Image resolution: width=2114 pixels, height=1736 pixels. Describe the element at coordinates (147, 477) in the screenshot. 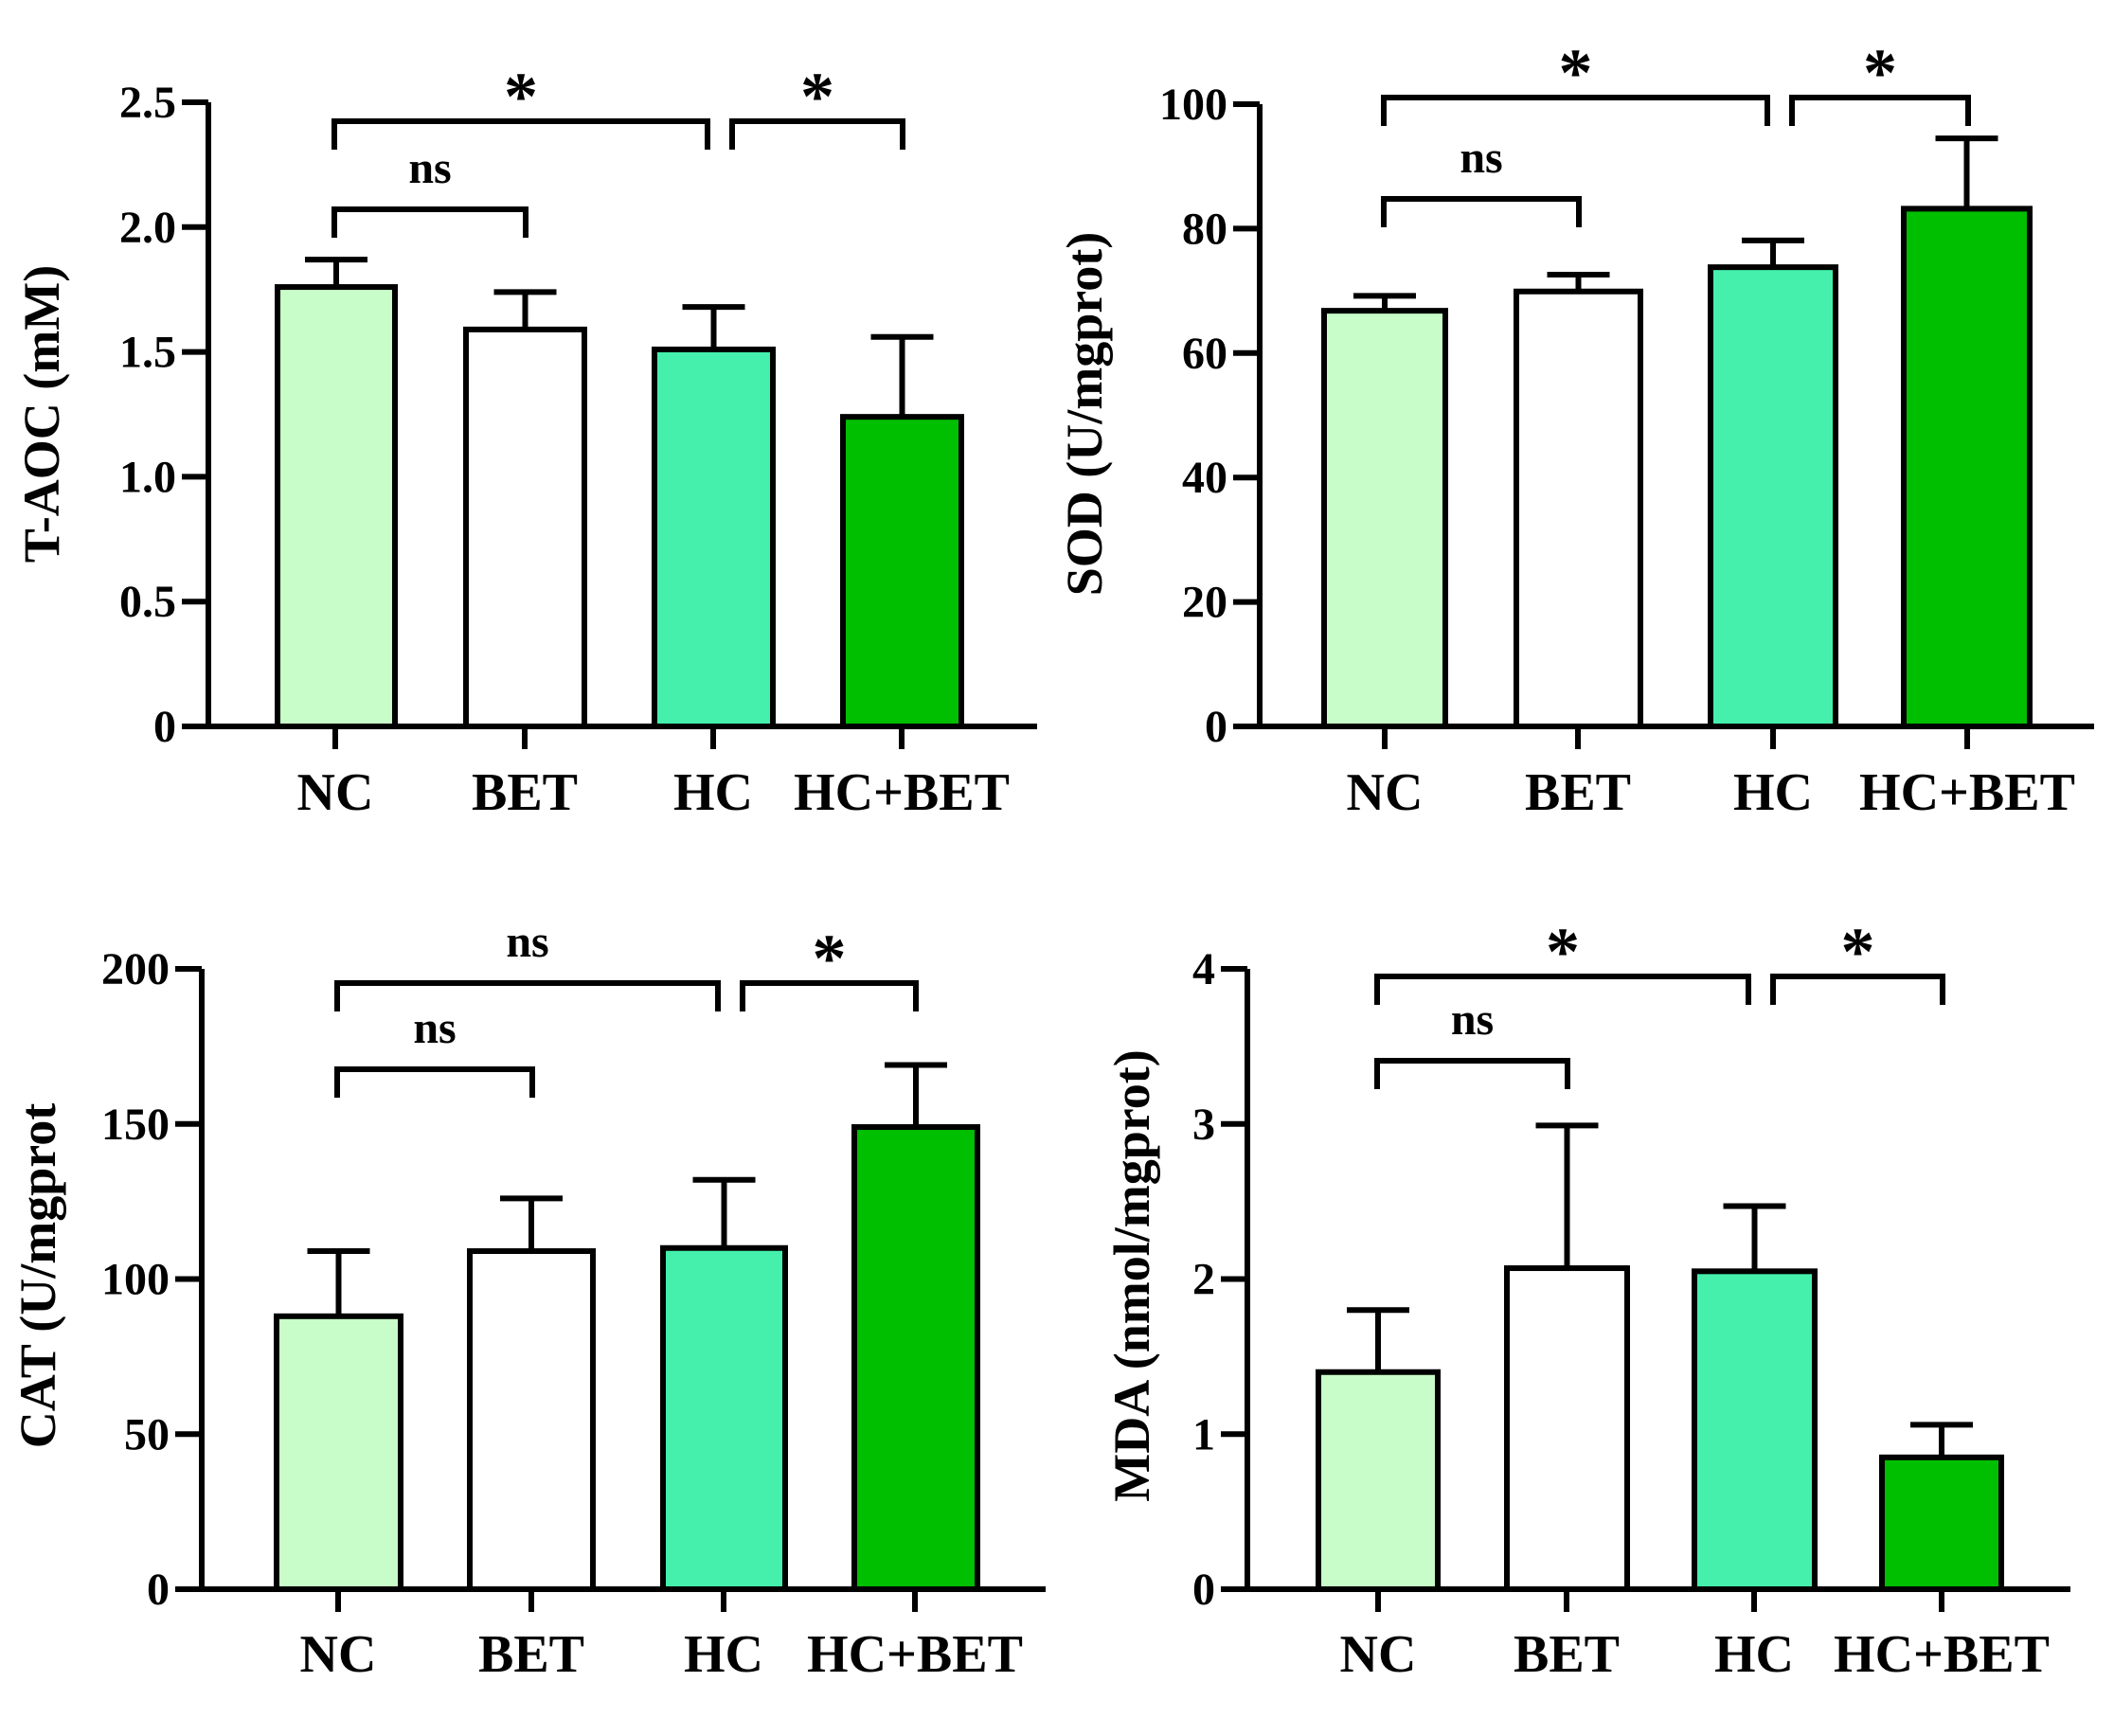

I see `y-tick-label: 1.0` at that location.